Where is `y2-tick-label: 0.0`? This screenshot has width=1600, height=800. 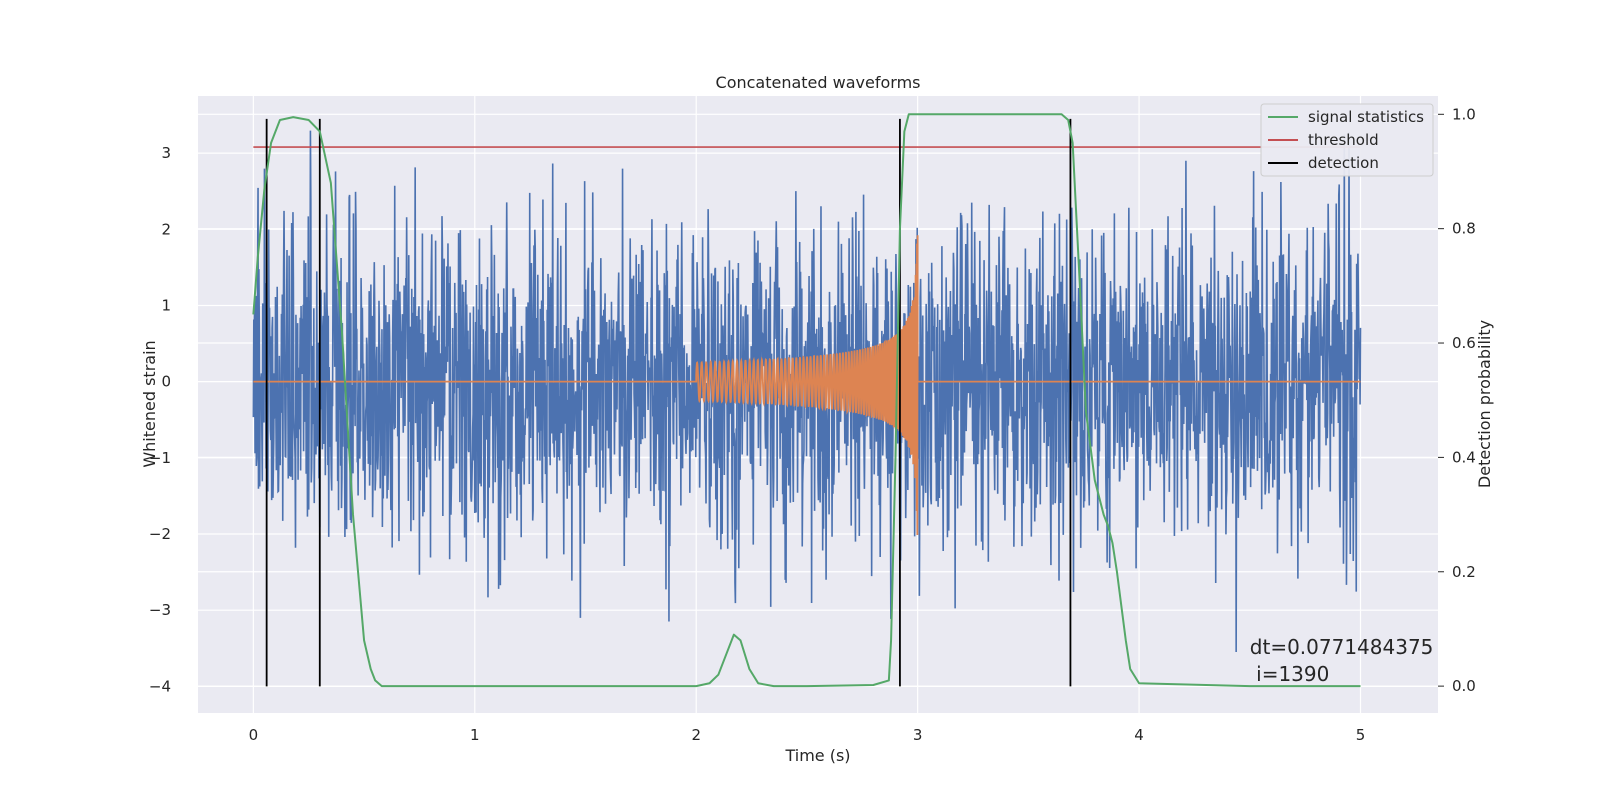
y2-tick-label: 0.0 is located at coordinates (1464, 686).